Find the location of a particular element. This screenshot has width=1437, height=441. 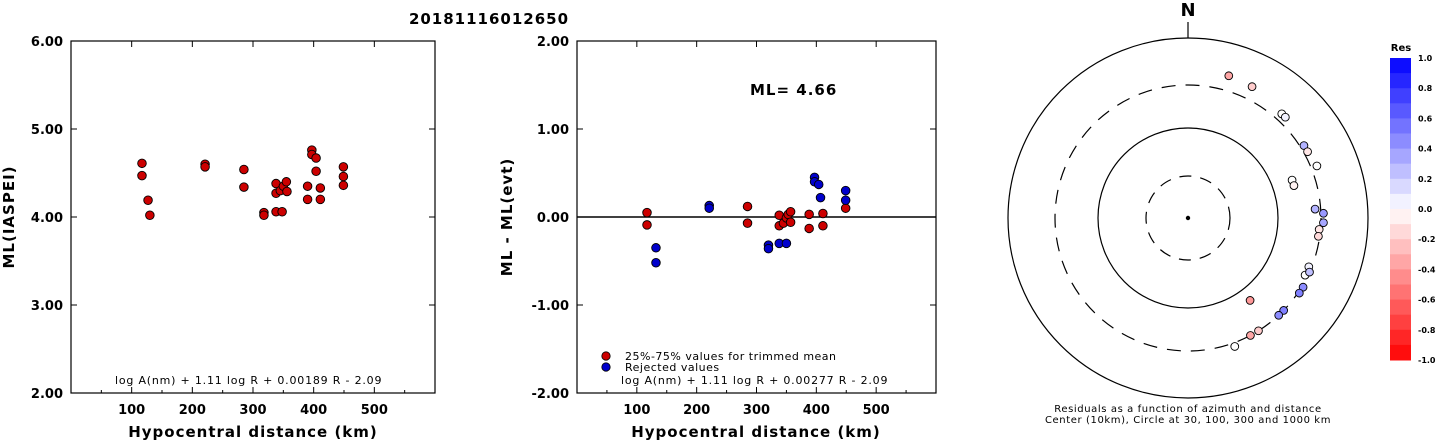

ring-30km is located at coordinates (1188, 218).